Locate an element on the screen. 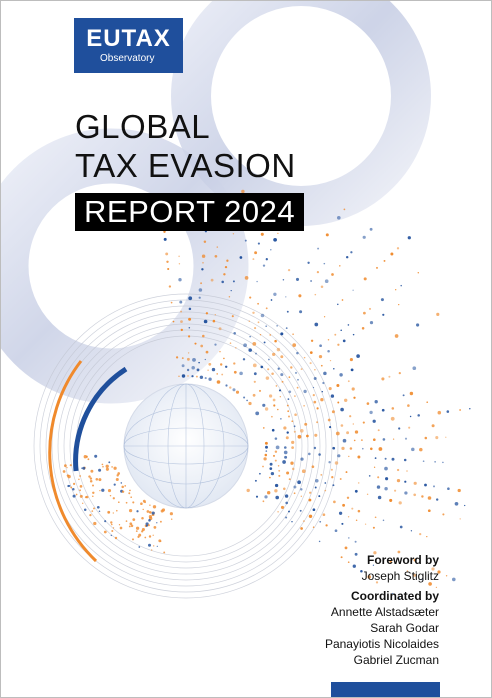  orange-arc is located at coordinates (73, 461).